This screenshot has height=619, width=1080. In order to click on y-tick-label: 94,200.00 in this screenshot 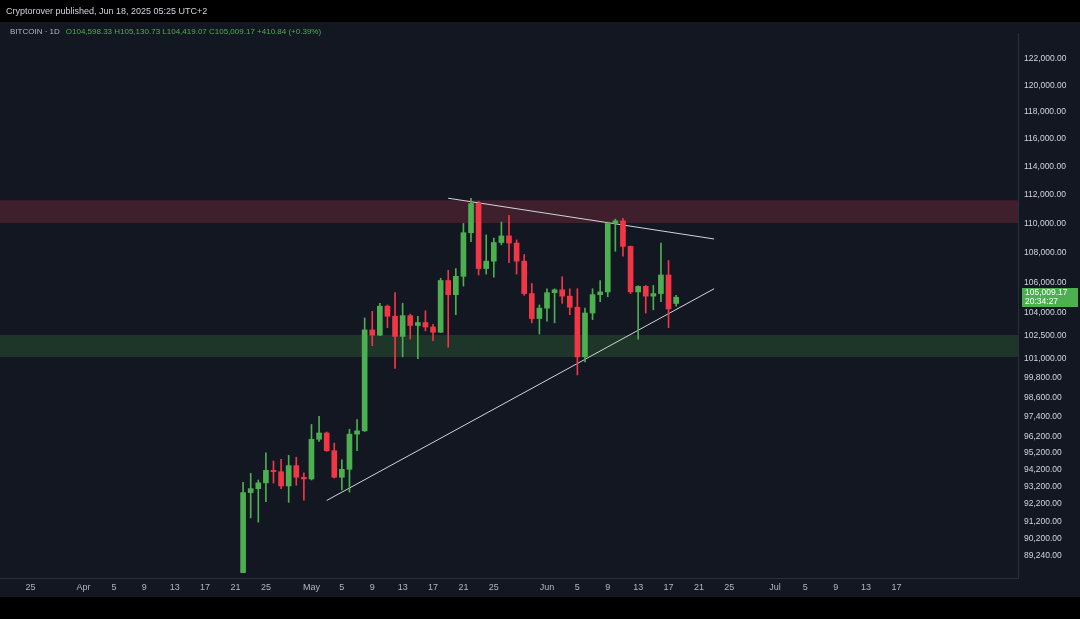, I will do `click(1043, 469)`.